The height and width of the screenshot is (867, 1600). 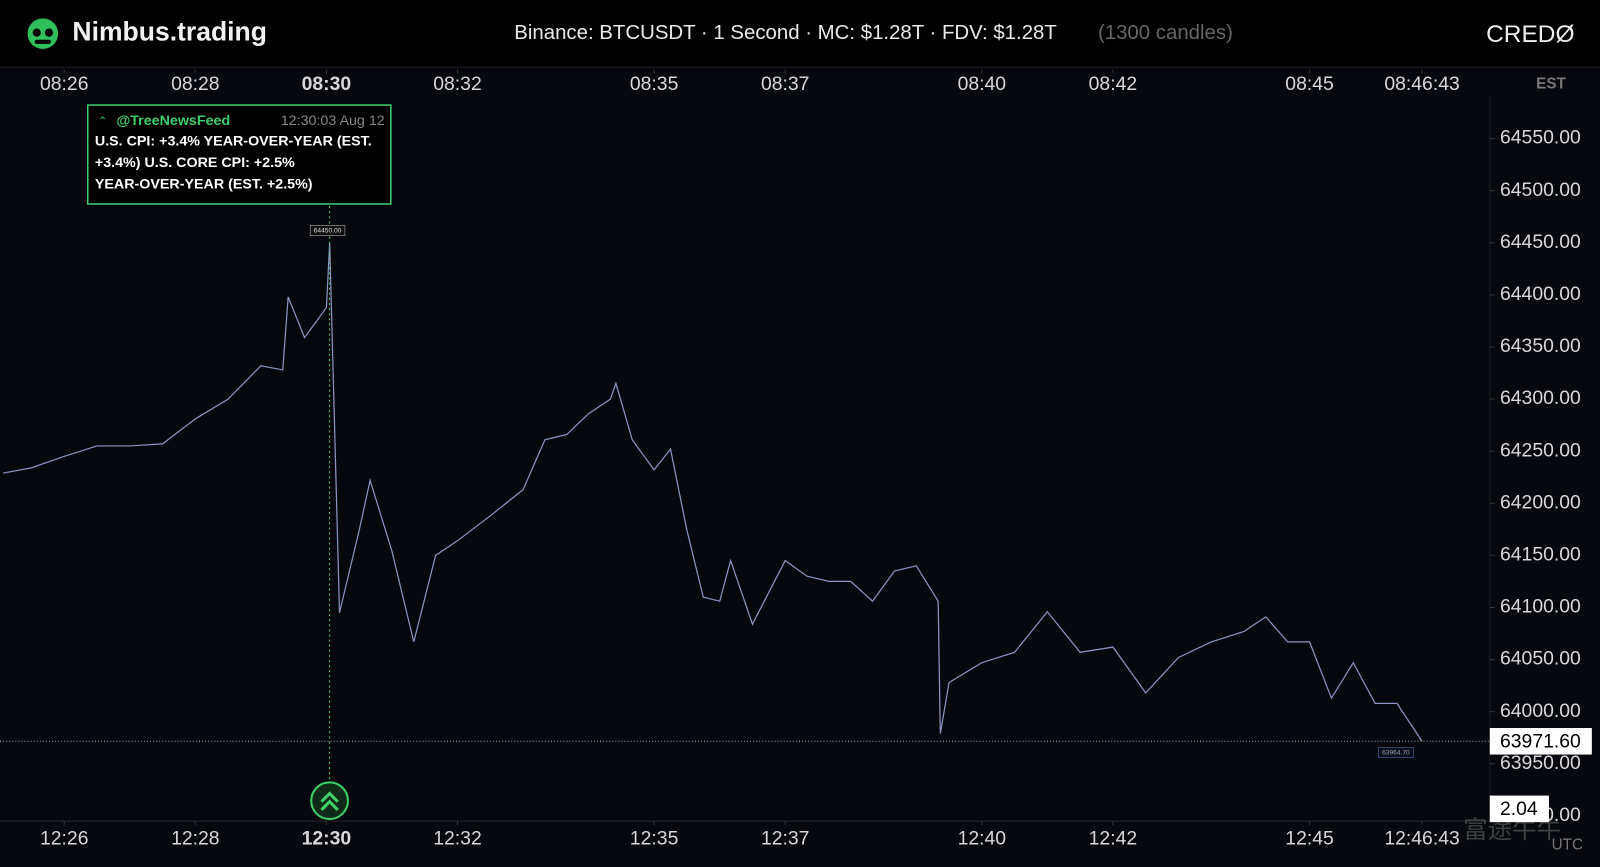 I want to click on y-tick-label: 64500.00, so click(x=1540, y=190).